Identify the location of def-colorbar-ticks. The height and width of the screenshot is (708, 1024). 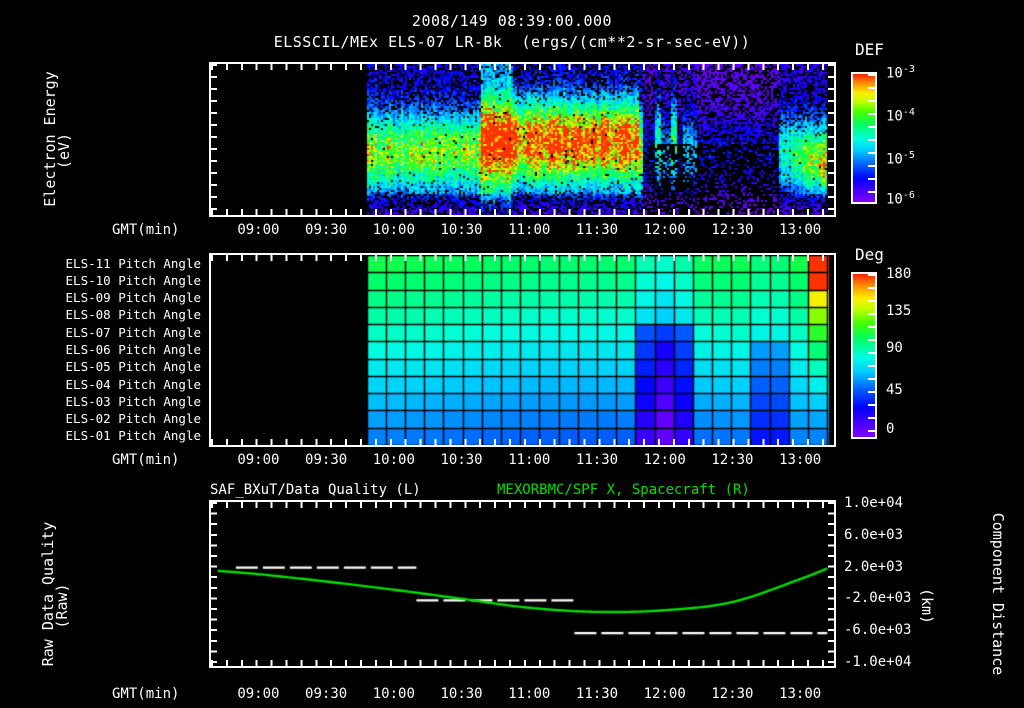
(871, 138).